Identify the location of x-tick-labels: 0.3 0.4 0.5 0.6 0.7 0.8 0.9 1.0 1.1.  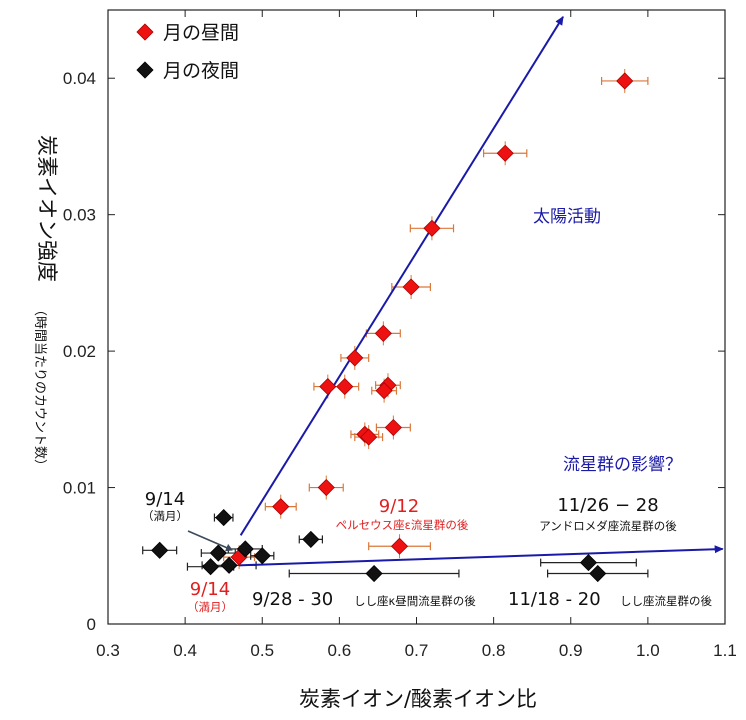
(416, 650).